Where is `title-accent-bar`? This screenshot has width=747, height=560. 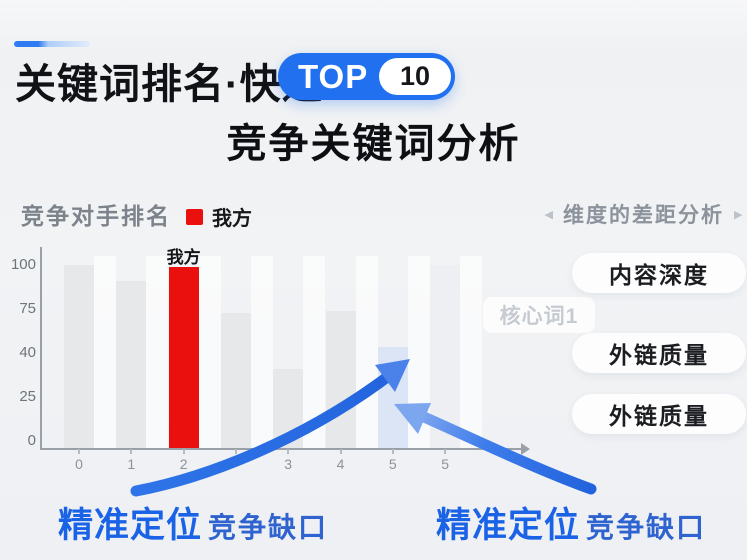 title-accent-bar is located at coordinates (52, 44).